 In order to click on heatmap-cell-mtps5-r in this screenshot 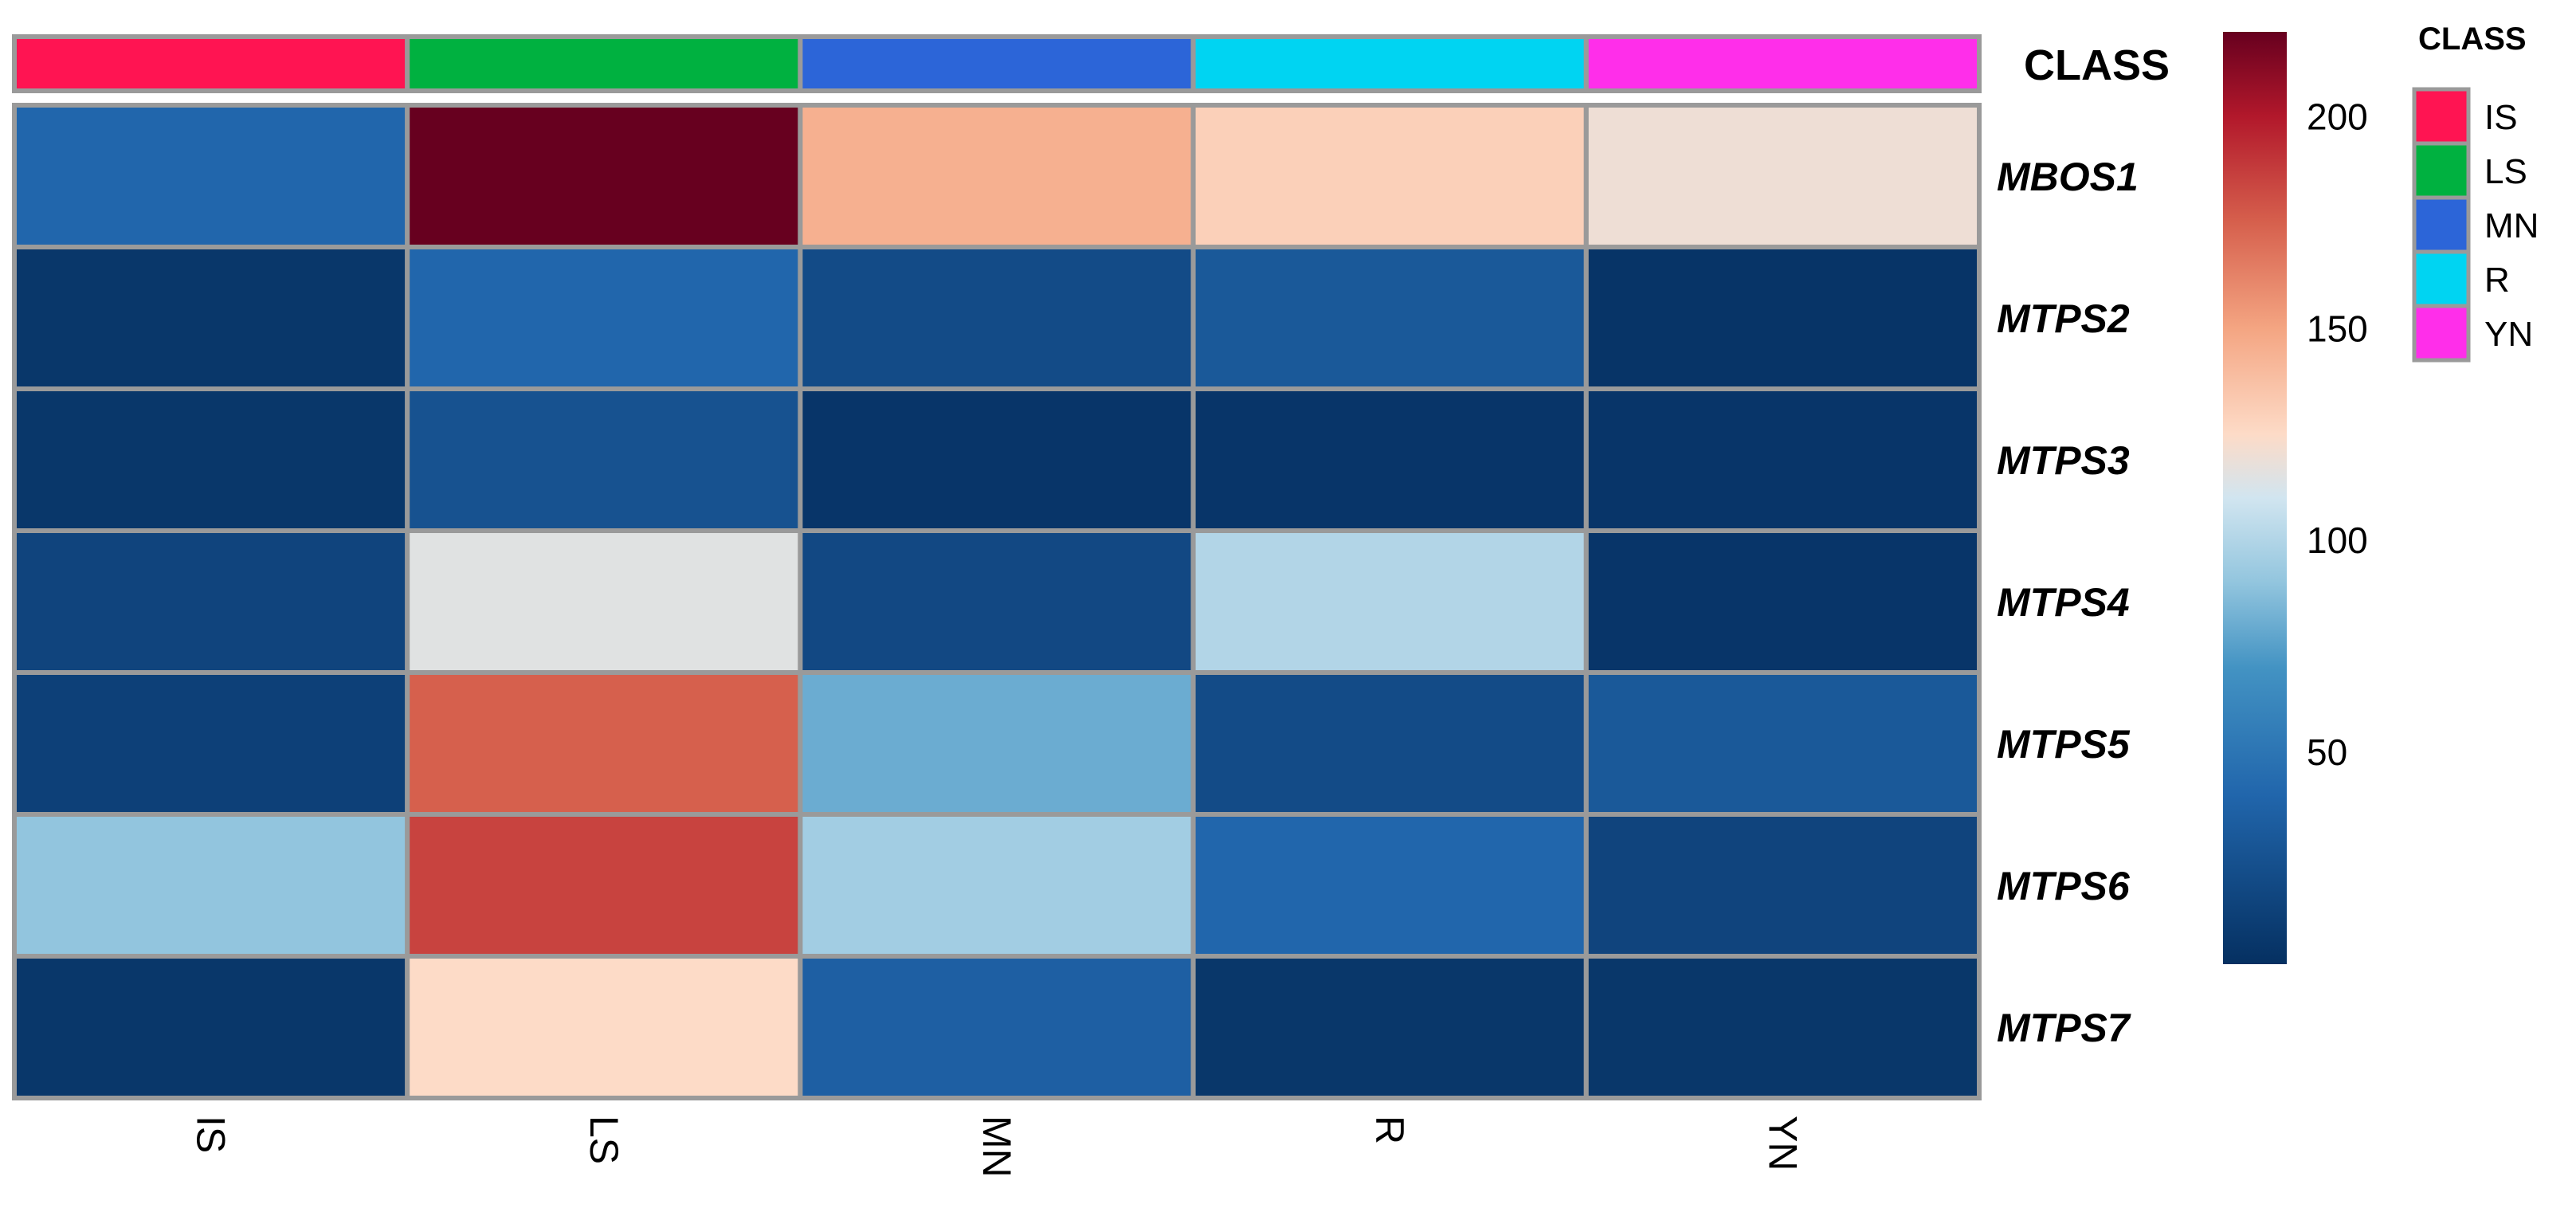, I will do `click(1389, 744)`.